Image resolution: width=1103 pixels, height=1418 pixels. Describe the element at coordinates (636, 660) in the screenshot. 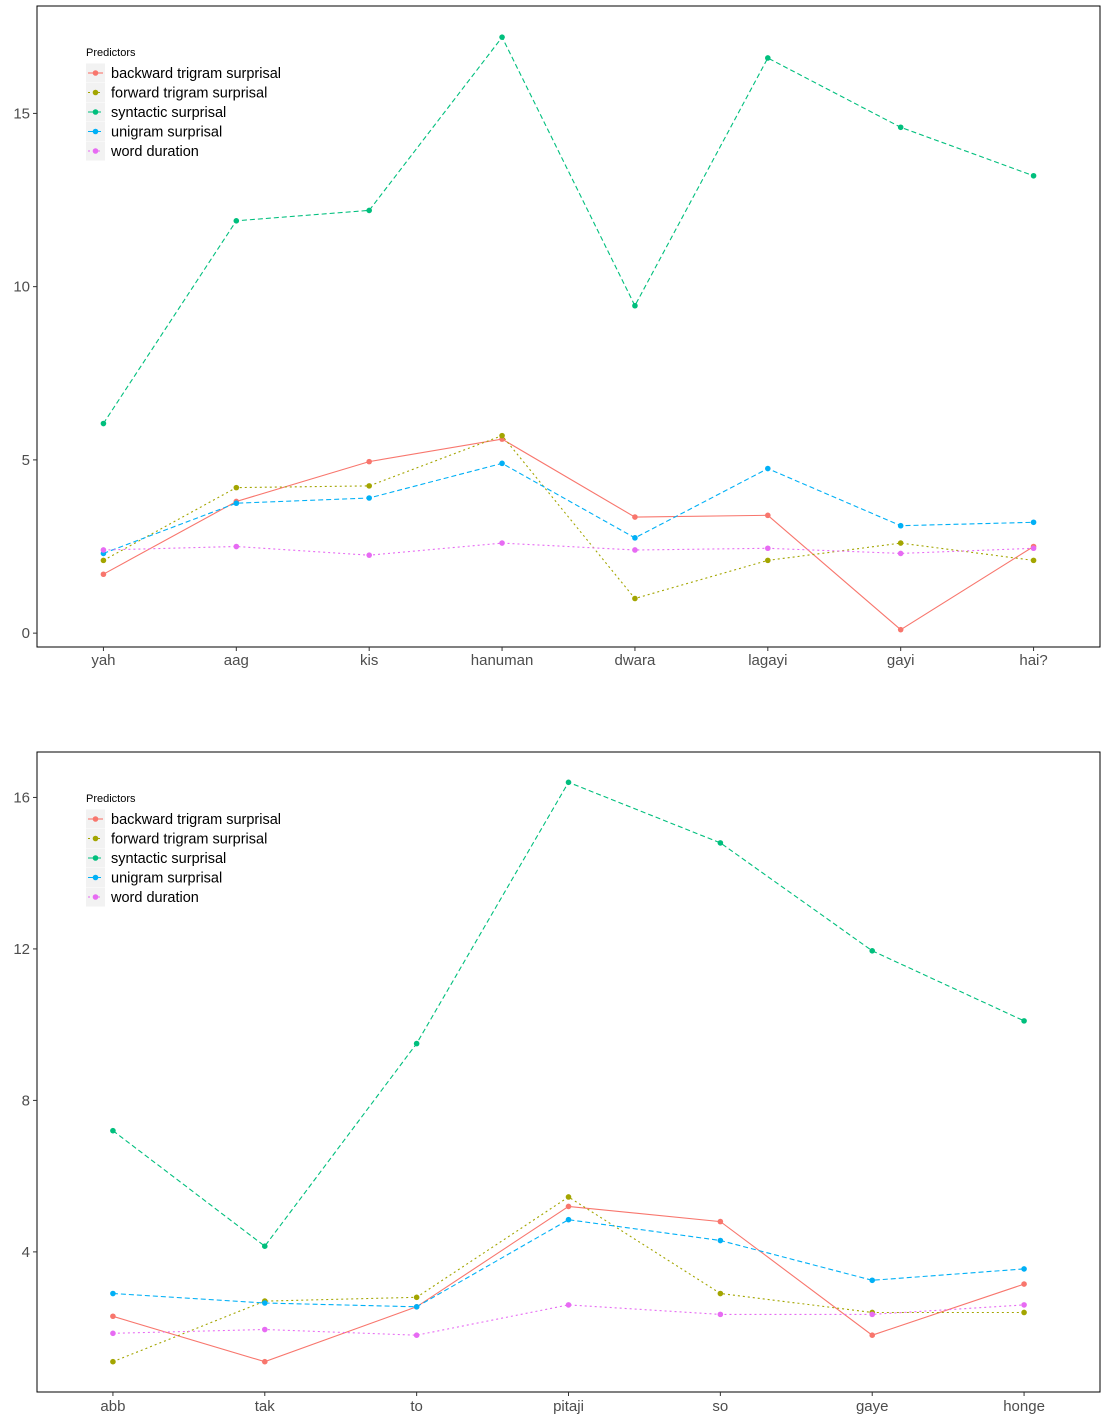

I see `x-tick-label: dwara` at that location.